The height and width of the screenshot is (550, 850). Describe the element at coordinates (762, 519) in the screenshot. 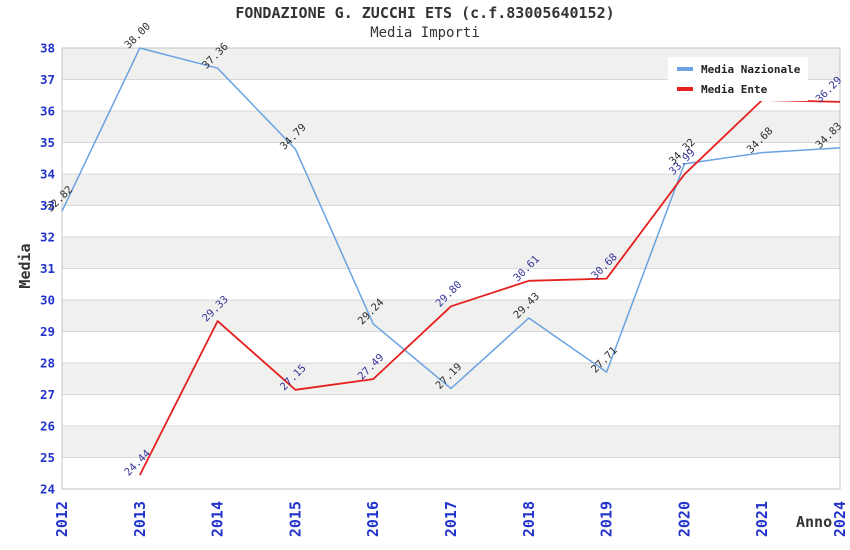

I see `x-tick-label: 2021` at that location.